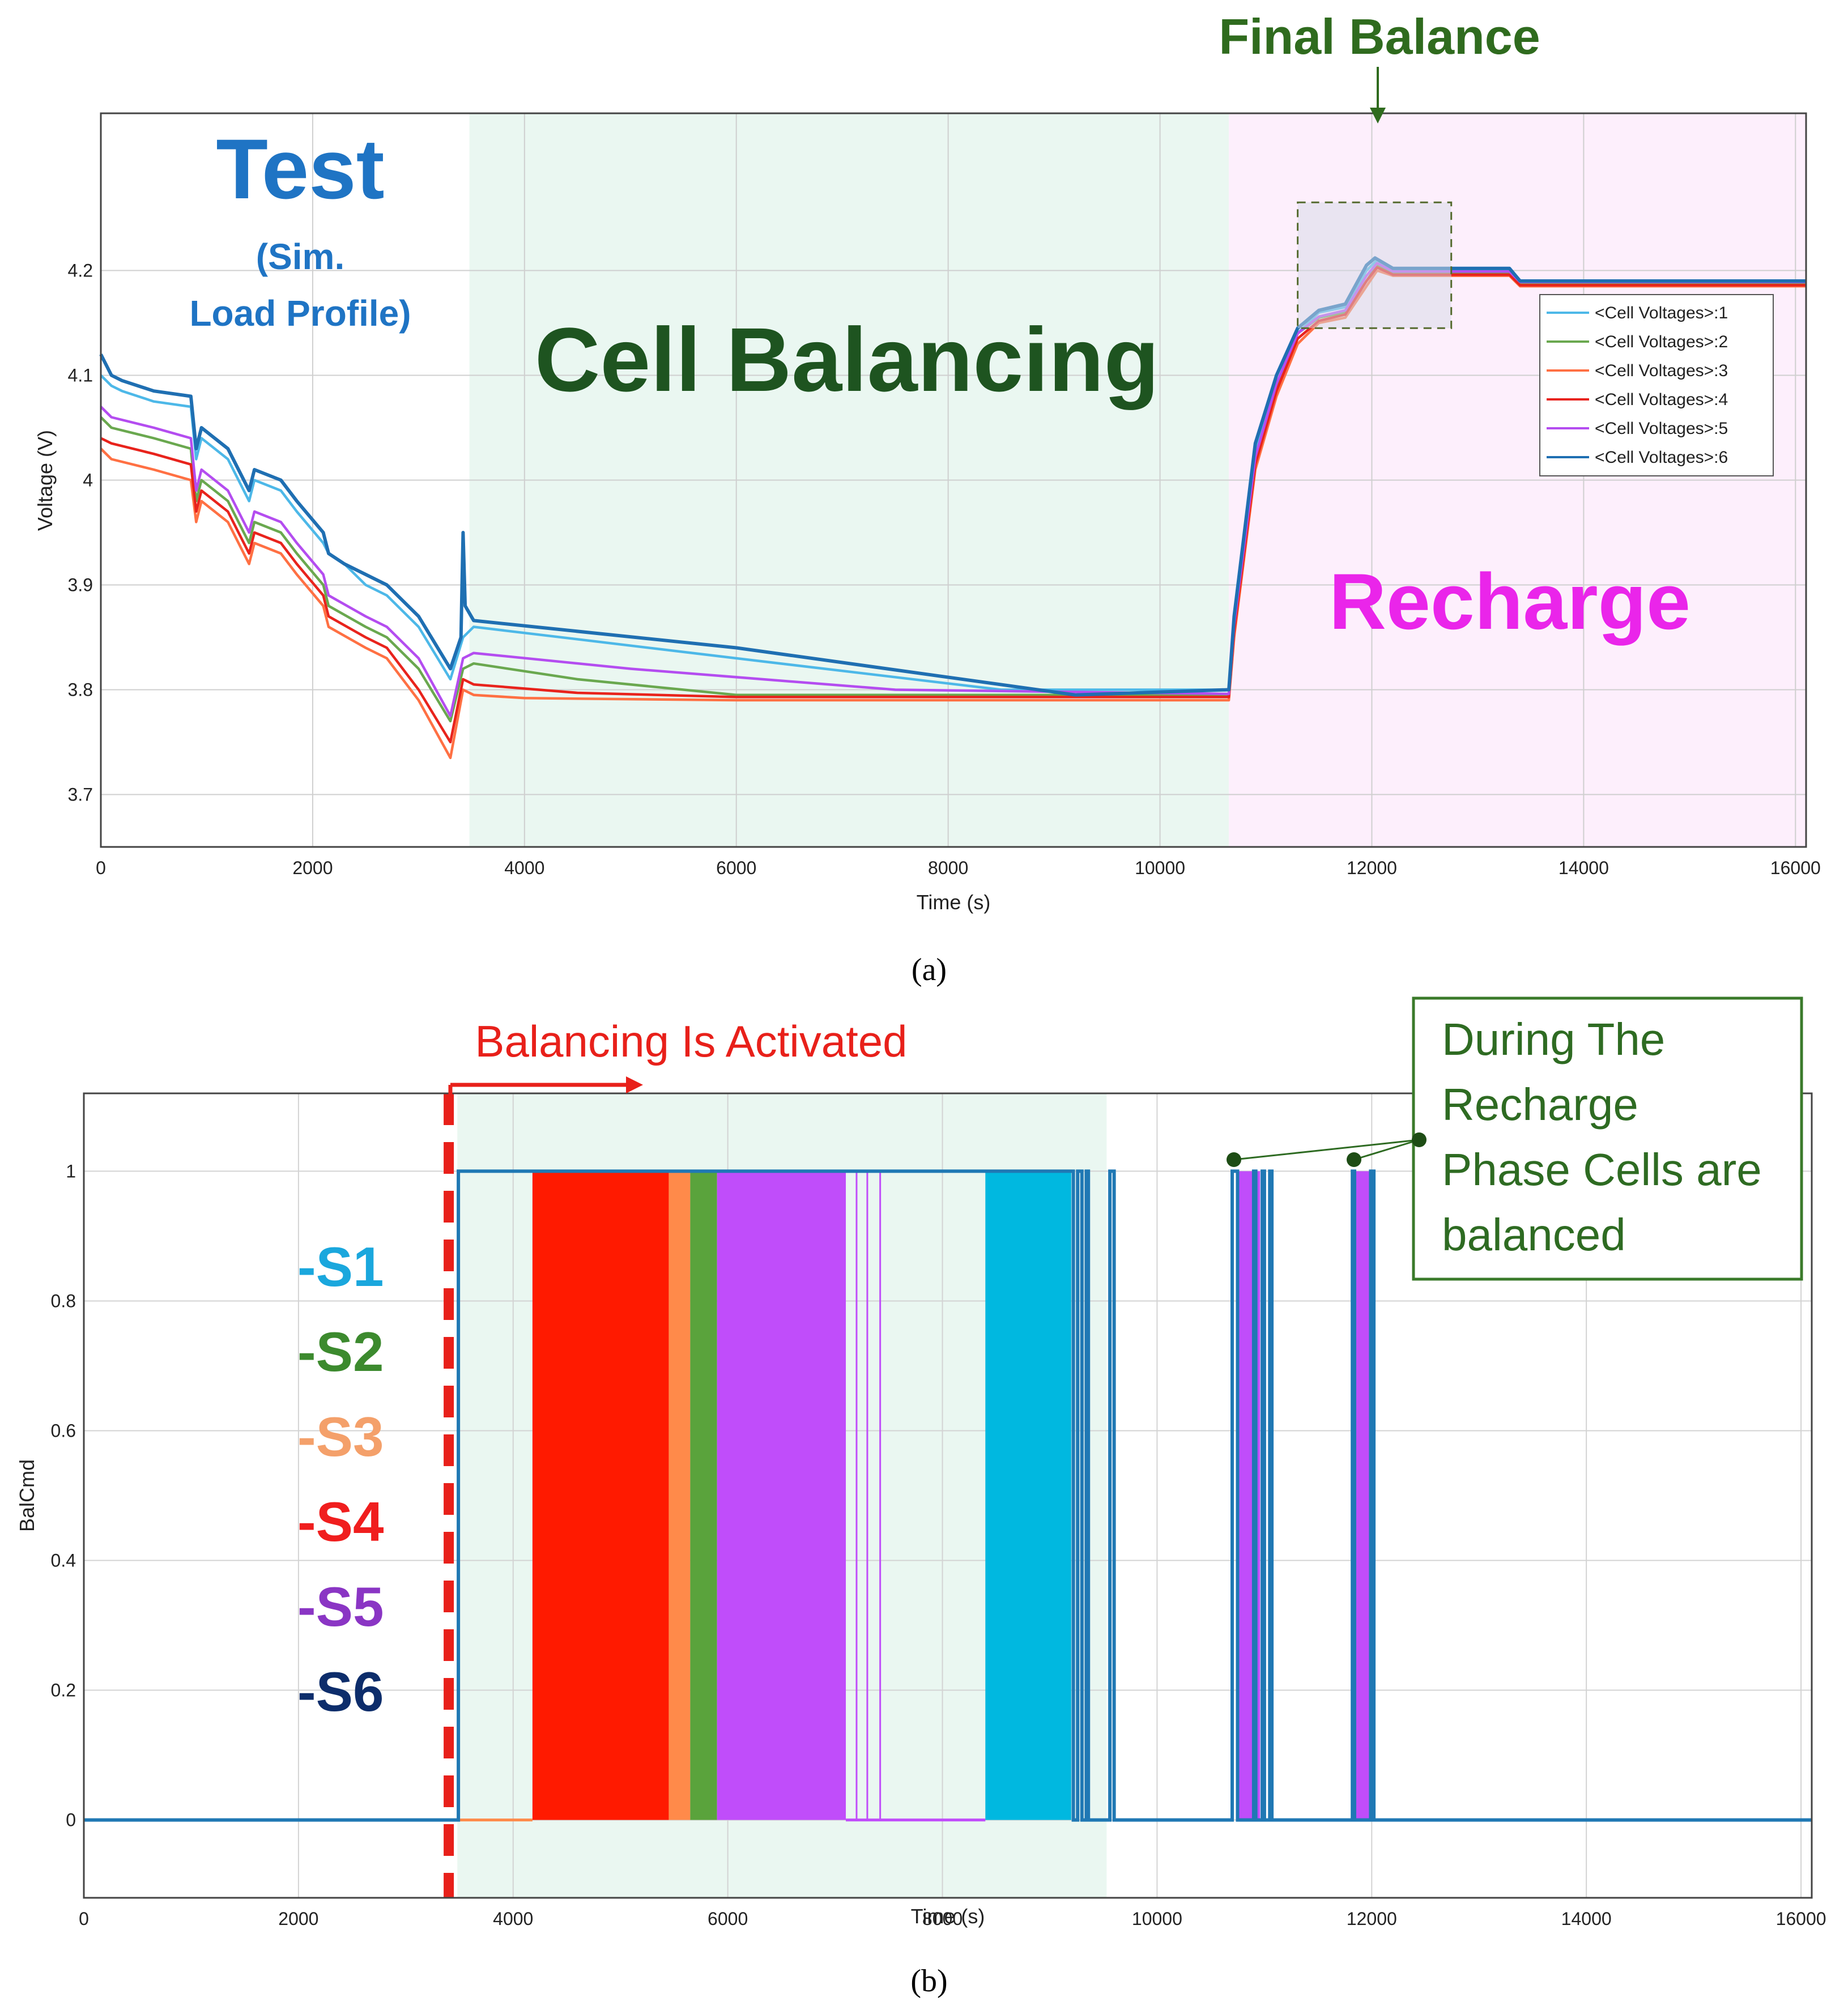 The image size is (1848, 2006). What do you see at coordinates (312, 868) in the screenshot?
I see `xtick-label-1: 2000` at bounding box center [312, 868].